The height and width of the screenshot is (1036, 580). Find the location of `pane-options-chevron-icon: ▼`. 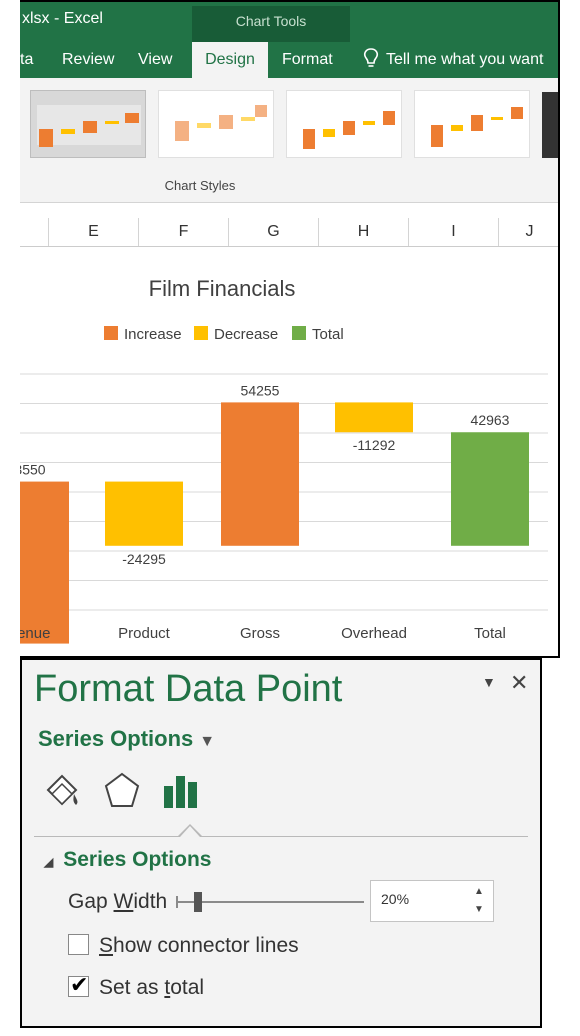

pane-options-chevron-icon: ▼ is located at coordinates (489, 682).